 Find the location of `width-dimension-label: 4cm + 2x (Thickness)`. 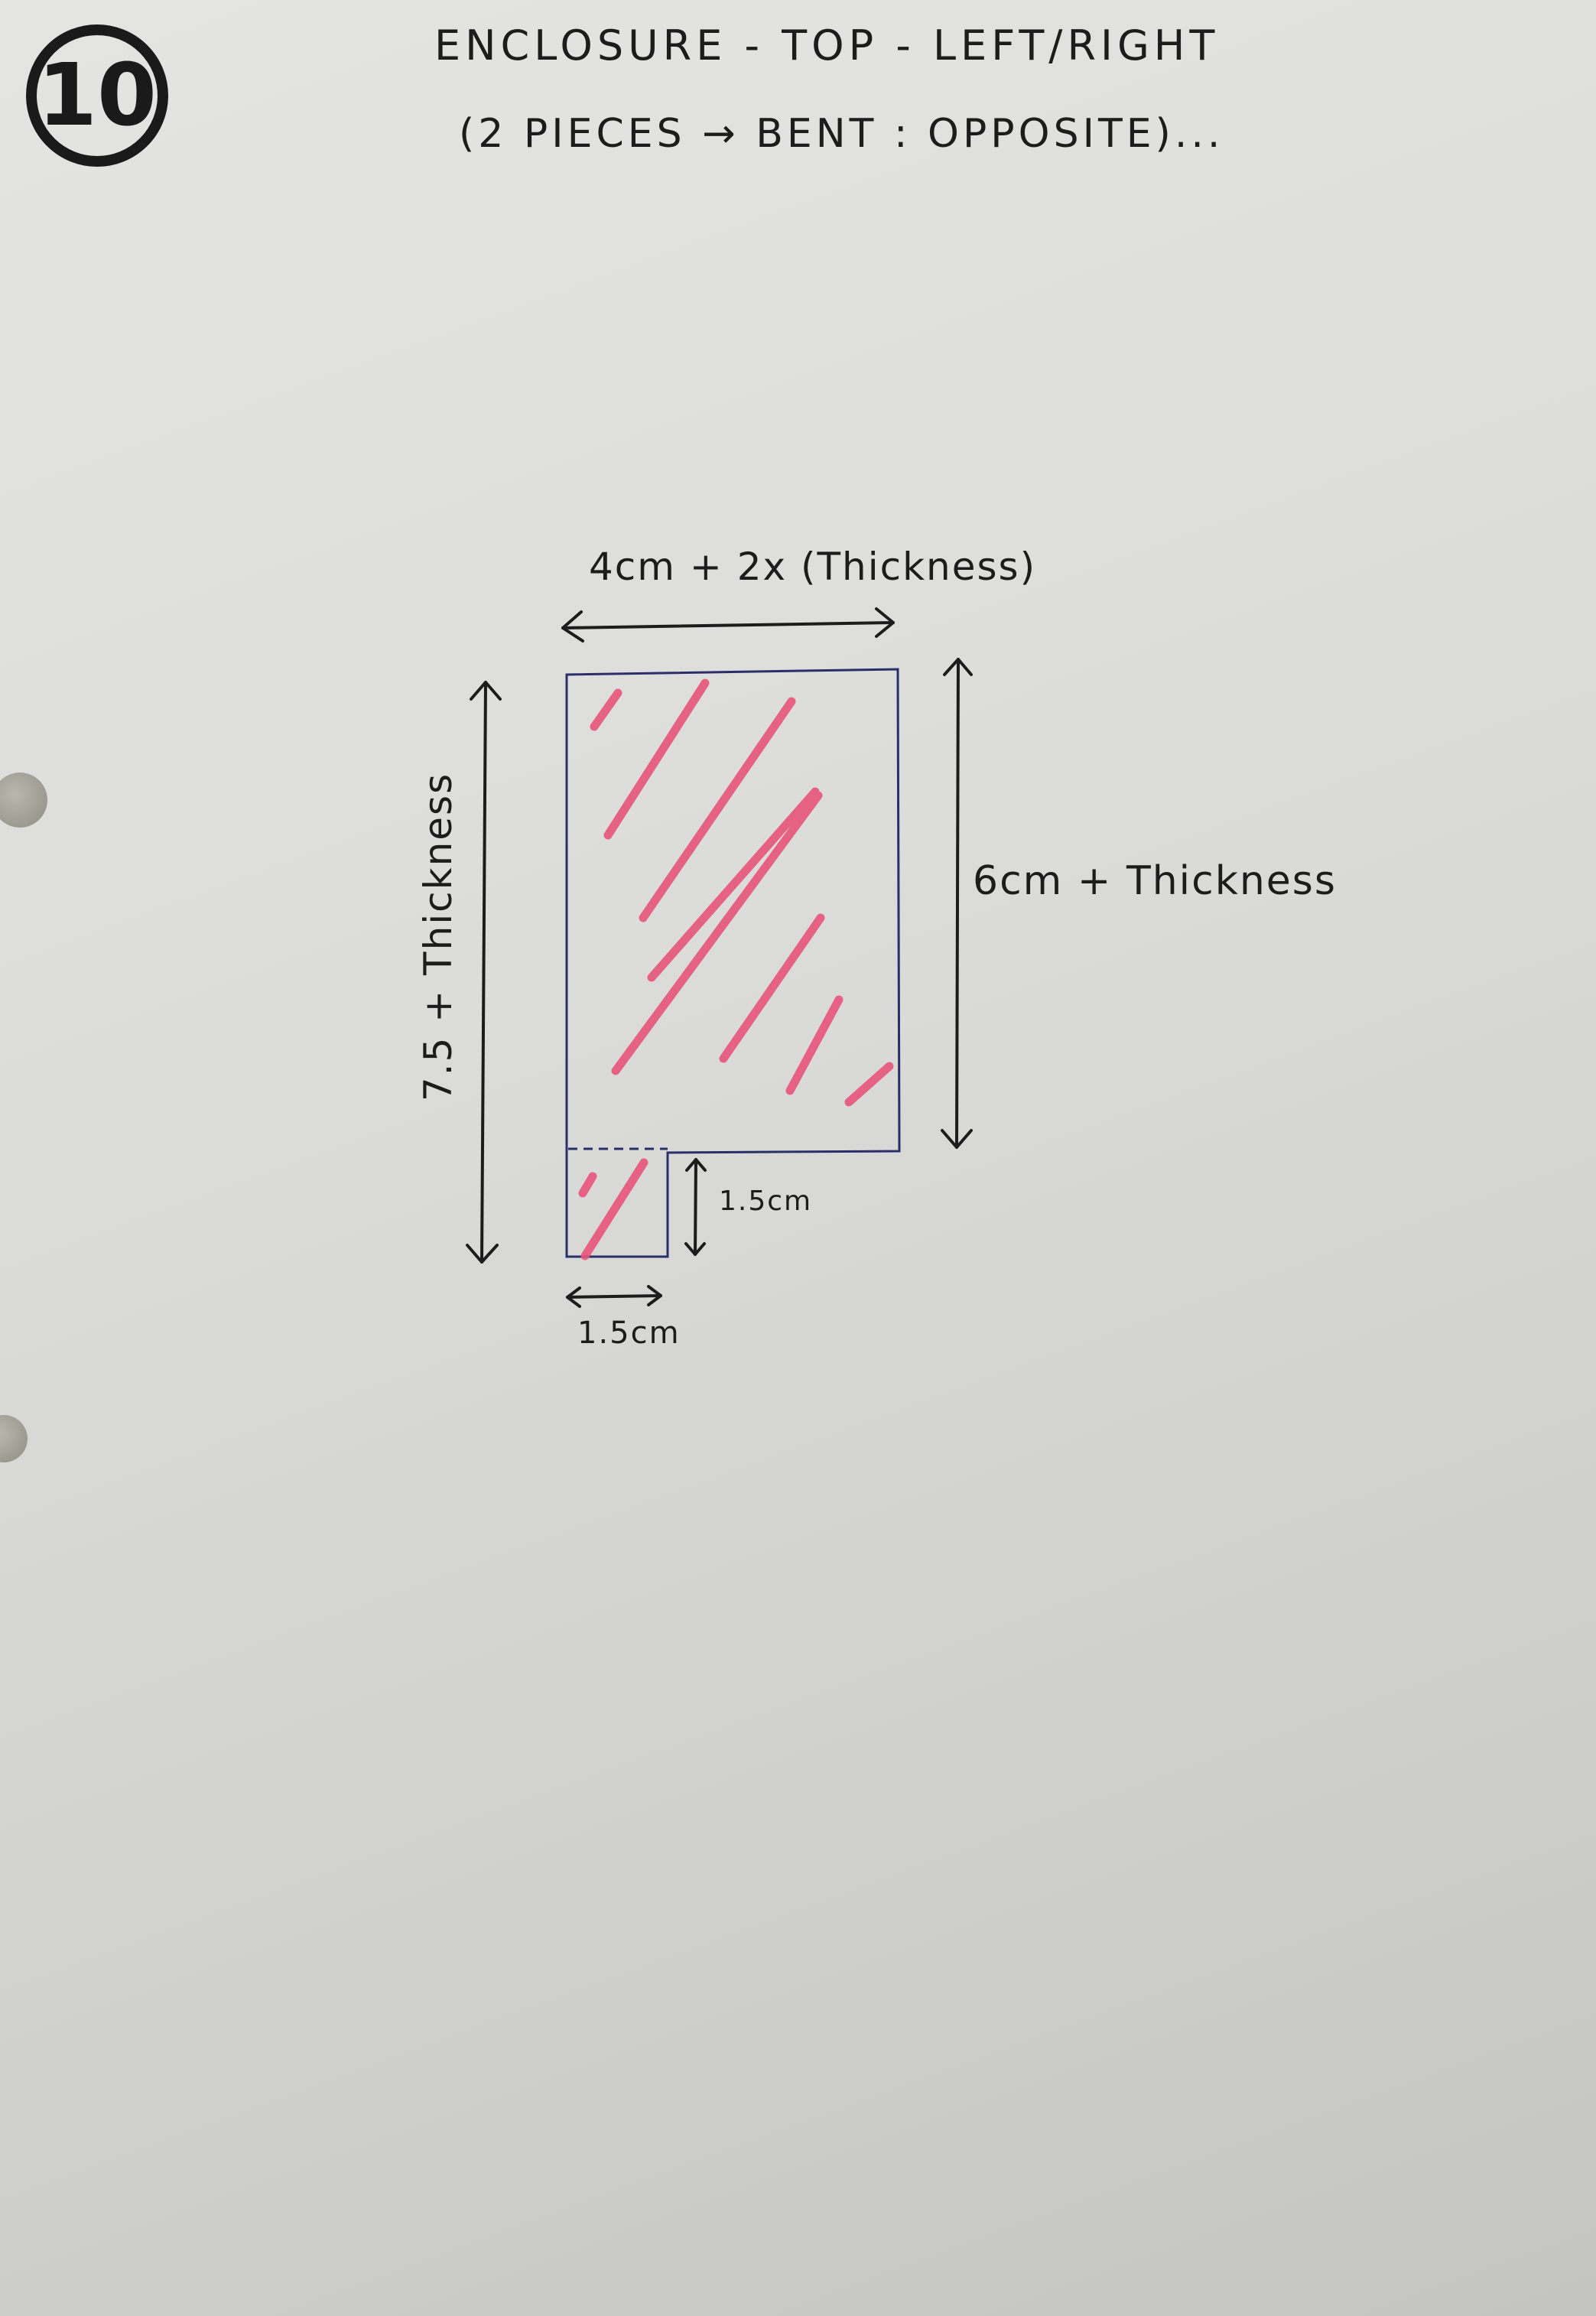

width-dimension-label: 4cm + 2x (Thickness) is located at coordinates (813, 567).